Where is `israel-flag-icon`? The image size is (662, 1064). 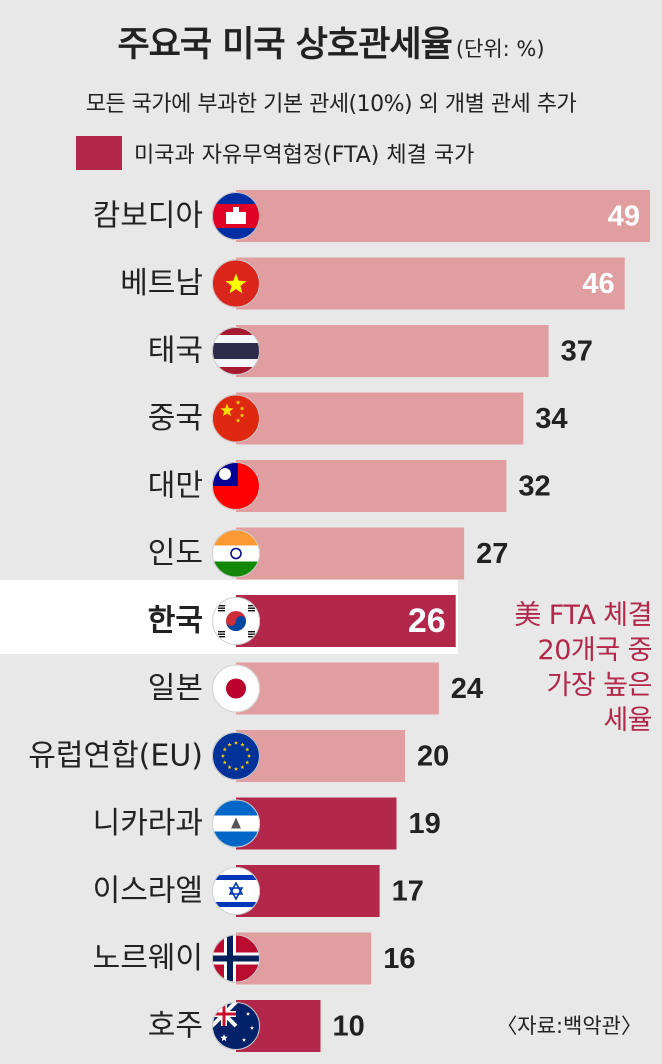 israel-flag-icon is located at coordinates (236, 891).